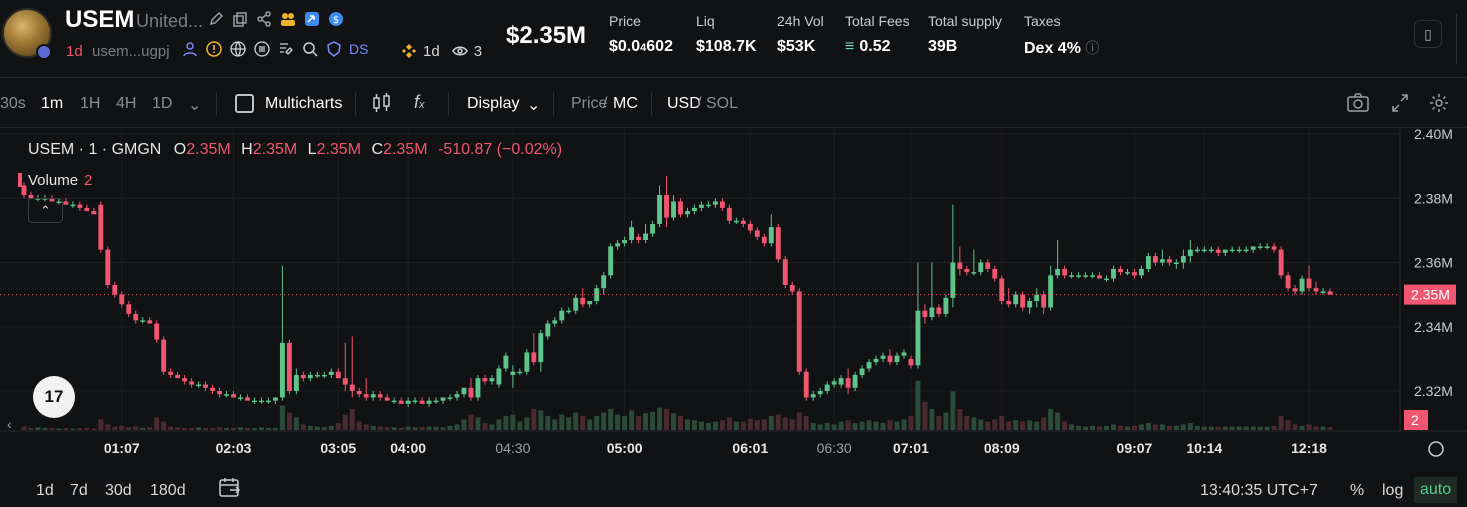 The image size is (1467, 507). Describe the element at coordinates (1436, 490) in the screenshot. I see `auto-scale-toggle: auto` at that location.